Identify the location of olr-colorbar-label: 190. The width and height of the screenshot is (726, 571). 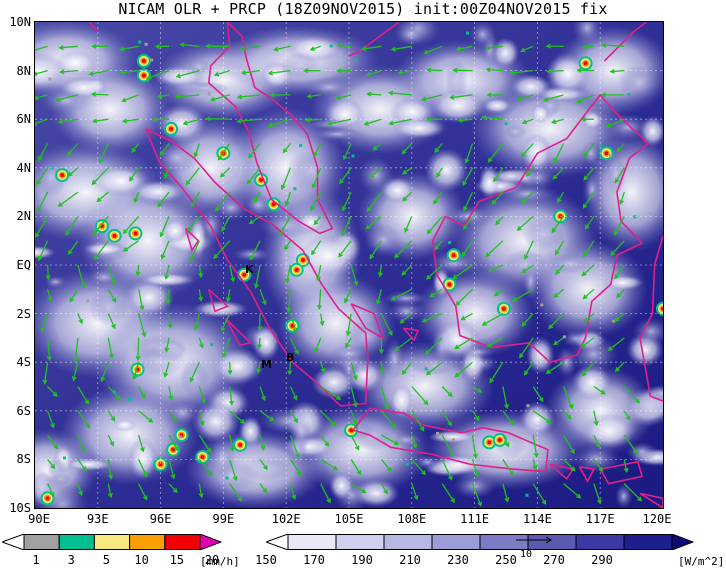
(362, 560).